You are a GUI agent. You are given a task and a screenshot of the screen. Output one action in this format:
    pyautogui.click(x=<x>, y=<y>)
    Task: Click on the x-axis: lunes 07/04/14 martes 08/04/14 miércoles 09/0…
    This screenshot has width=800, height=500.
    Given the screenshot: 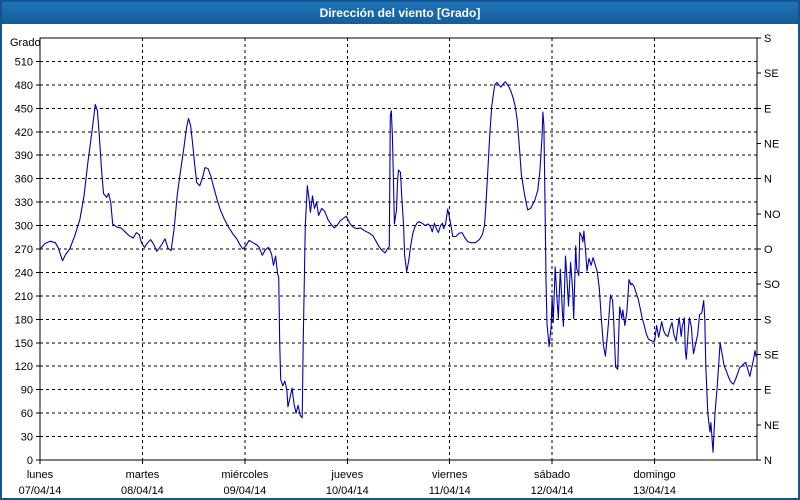 What is the action you would take?
    pyautogui.click(x=347, y=478)
    